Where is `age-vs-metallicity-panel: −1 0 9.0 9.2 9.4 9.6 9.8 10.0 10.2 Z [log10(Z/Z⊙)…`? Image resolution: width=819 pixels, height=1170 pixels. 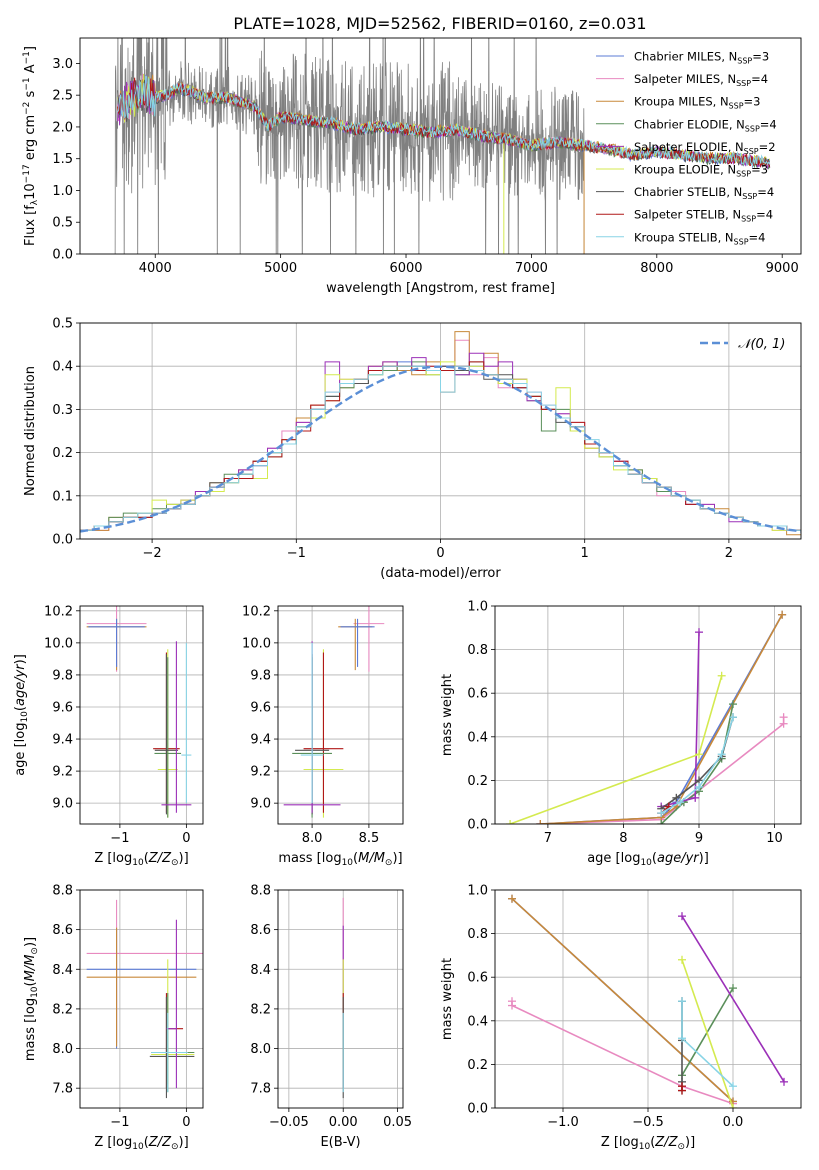 age-vs-metallicity-panel: −1 0 9.0 9.2 9.4 9.6 9.8 10.0 10.2 Z [log10(Z/Z⊙)… is located at coordinates (108, 736).